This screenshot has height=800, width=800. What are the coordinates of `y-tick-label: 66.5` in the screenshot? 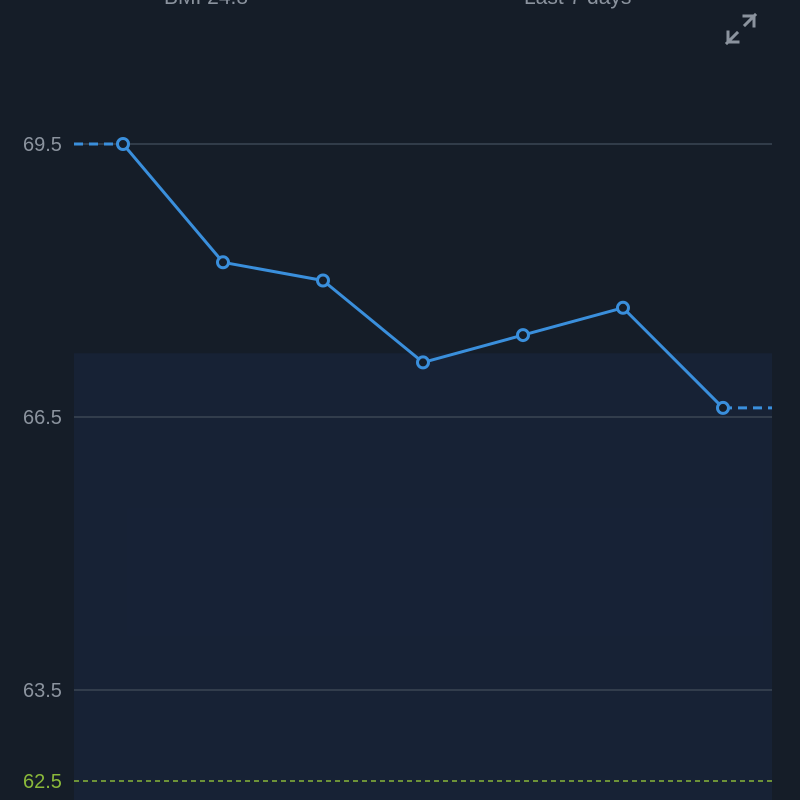 It's located at (42, 418).